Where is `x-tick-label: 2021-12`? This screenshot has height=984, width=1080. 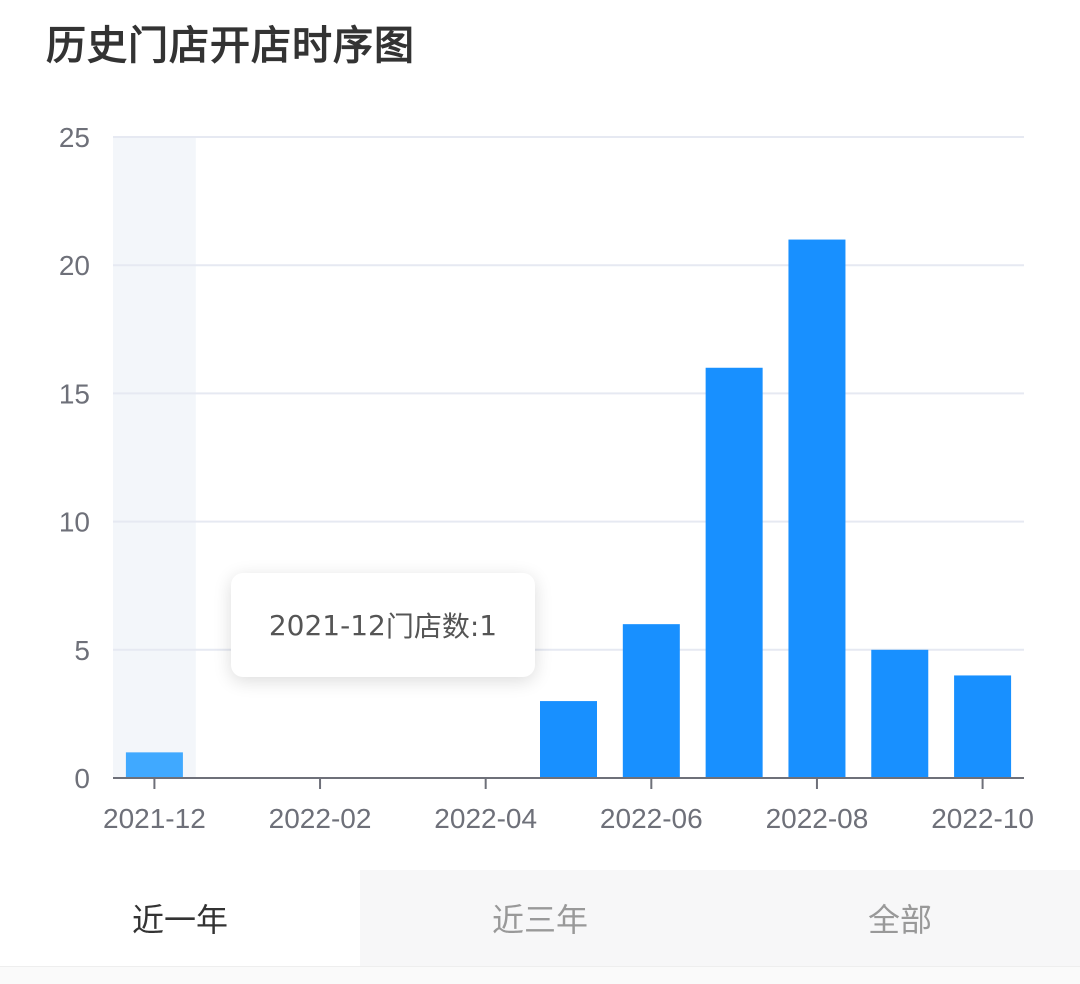 x-tick-label: 2021-12 is located at coordinates (154, 818).